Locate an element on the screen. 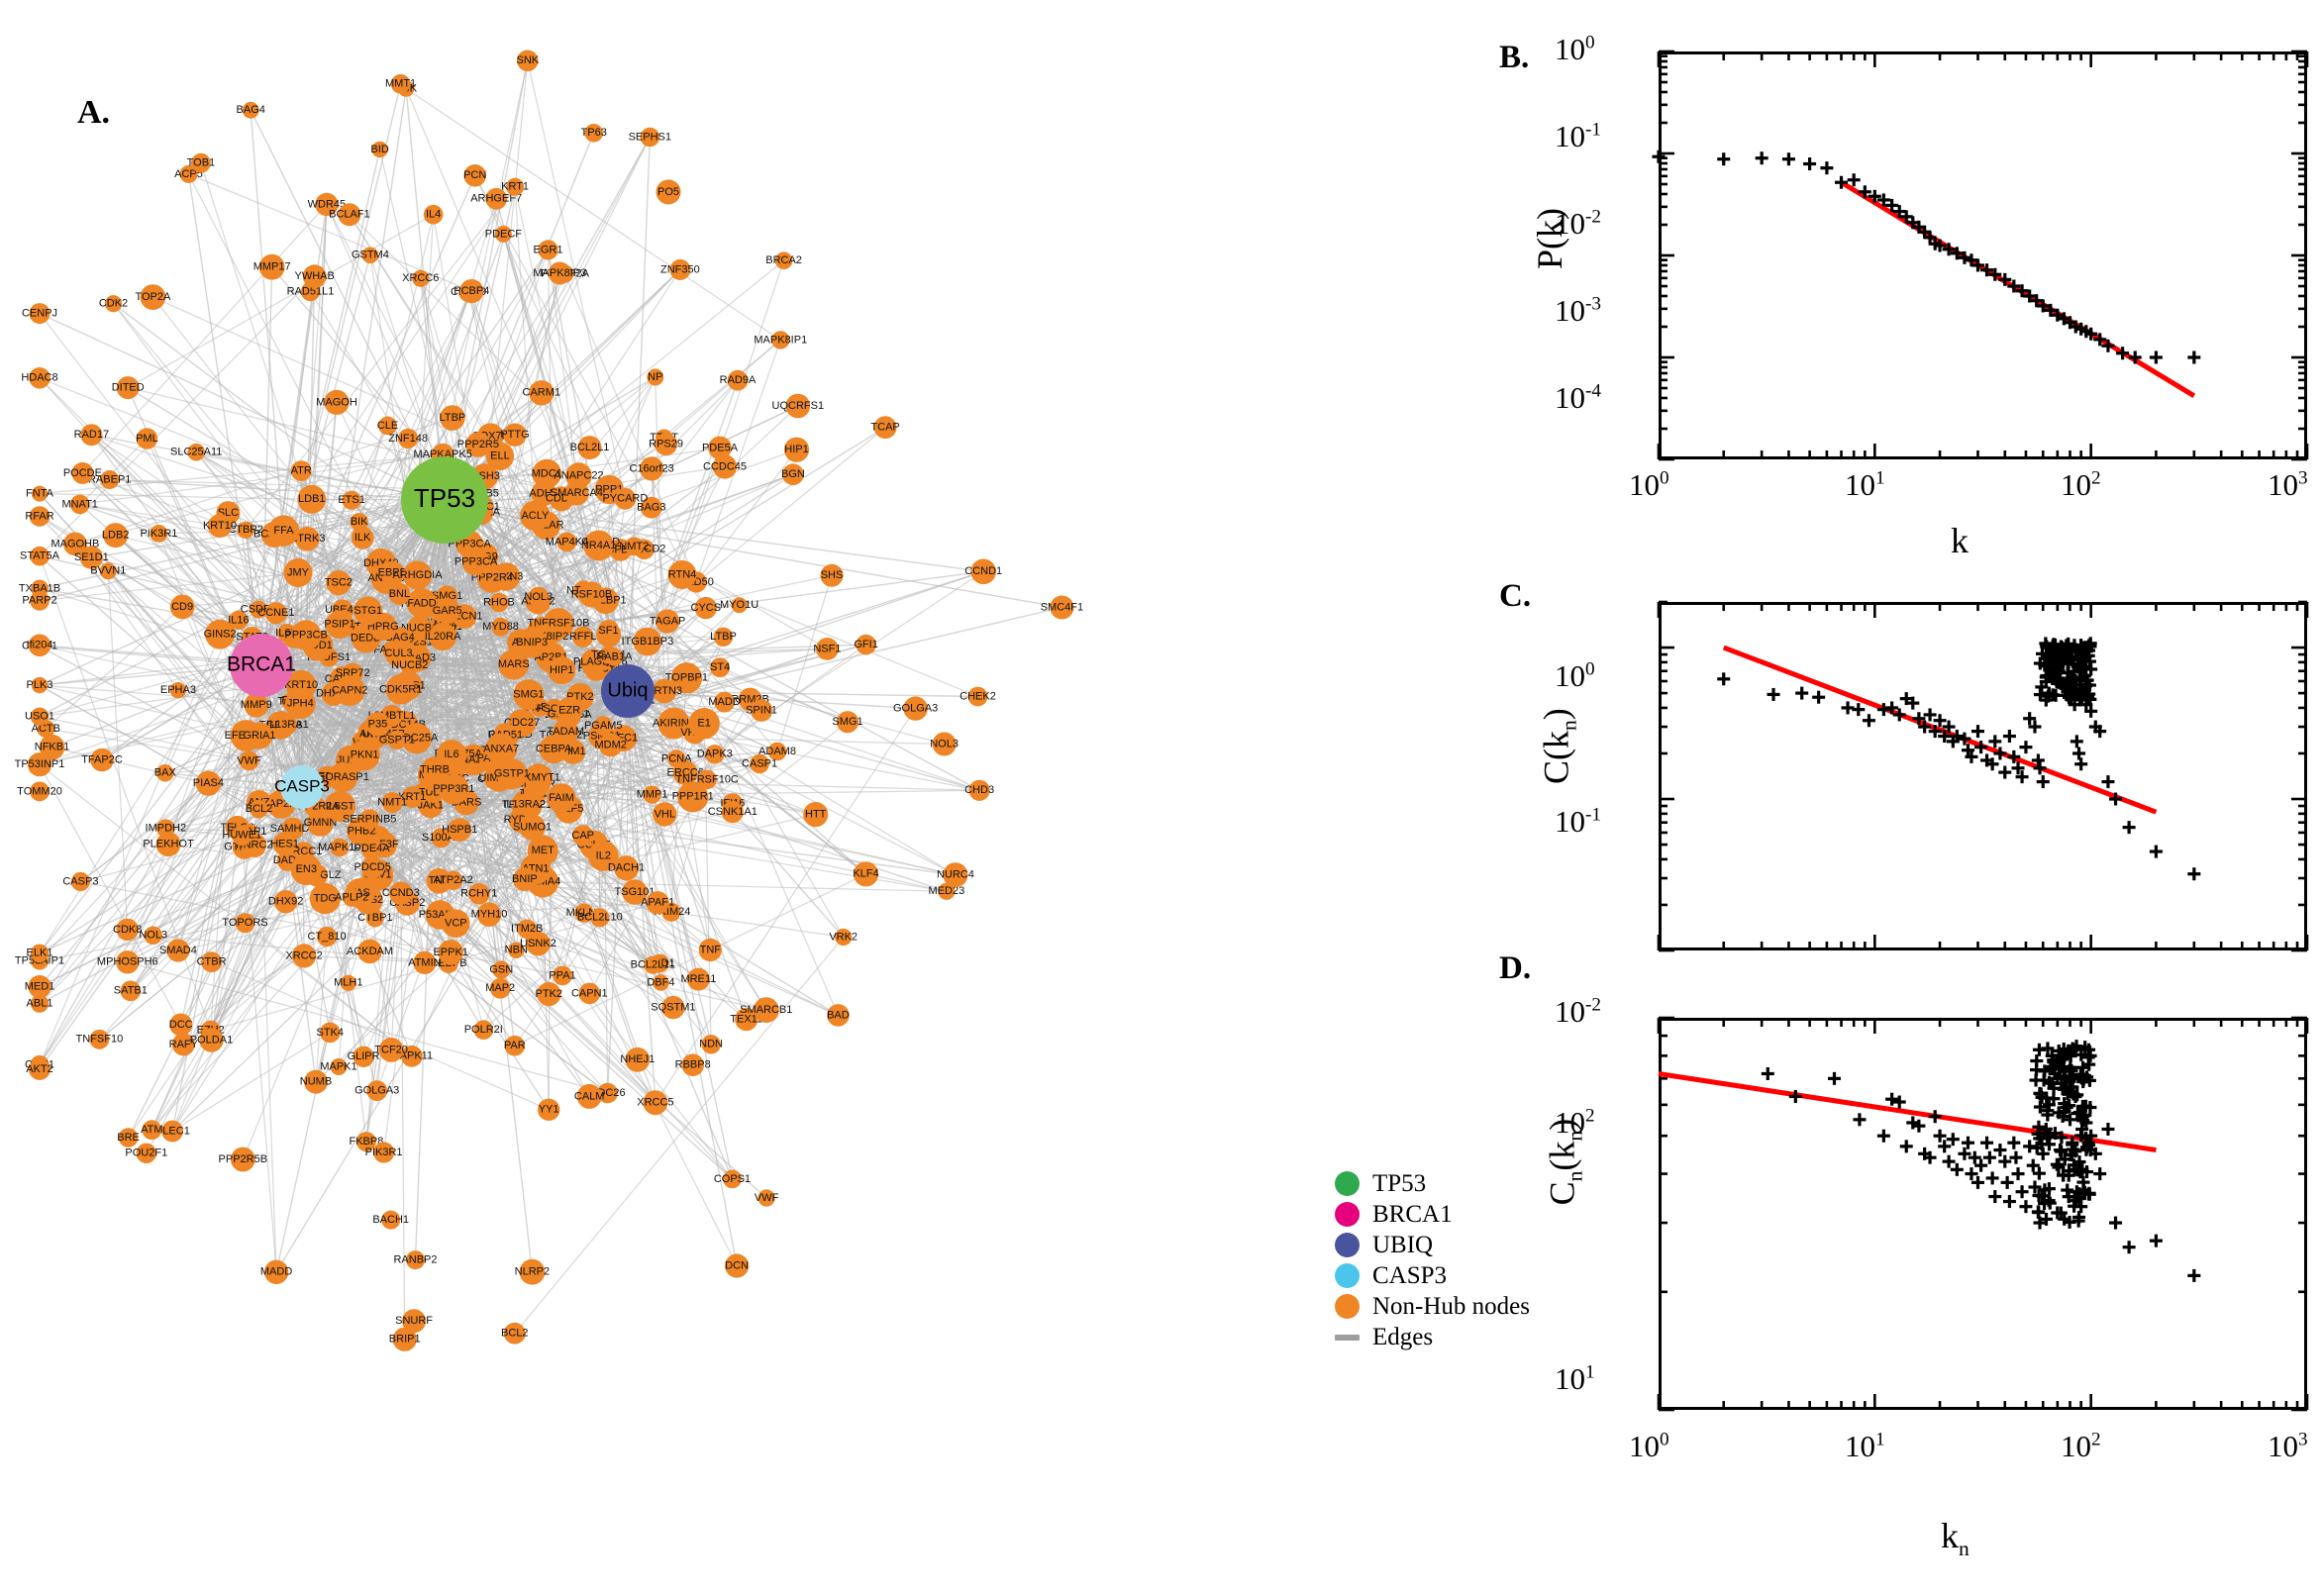 The height and width of the screenshot is (1596, 2323). network-node: BRIP1 is located at coordinates (405, 1339).